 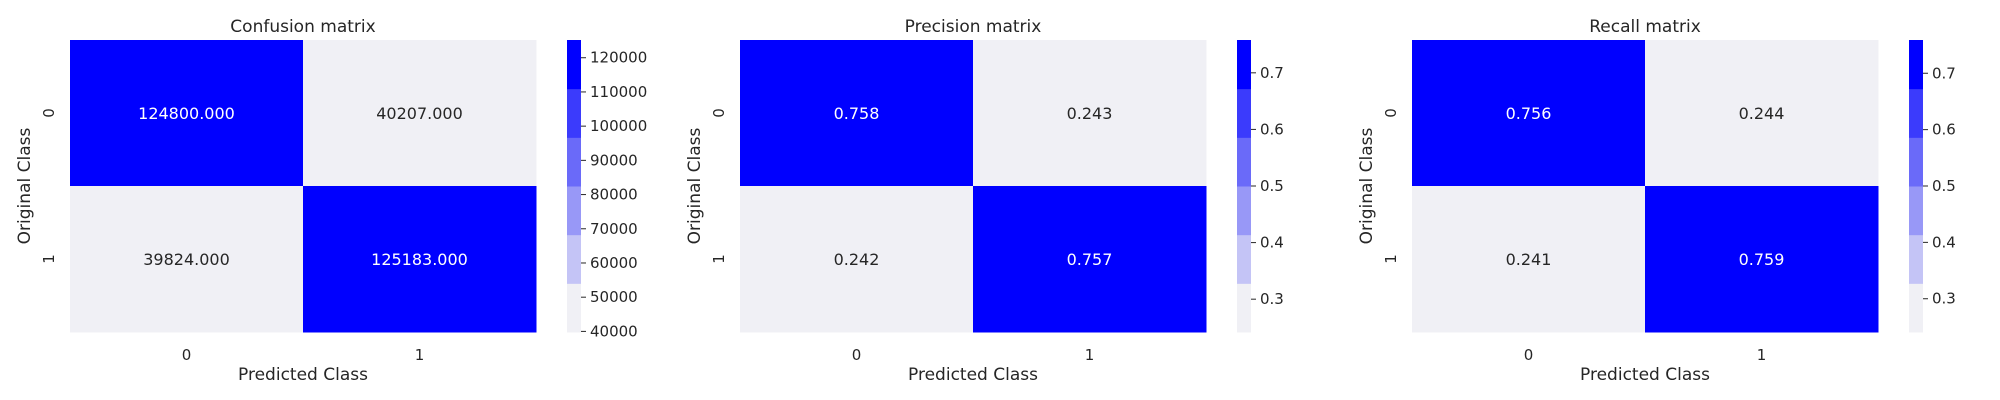 What do you see at coordinates (618, 92) in the screenshot?
I see `colorbar-tick-label: 110000` at bounding box center [618, 92].